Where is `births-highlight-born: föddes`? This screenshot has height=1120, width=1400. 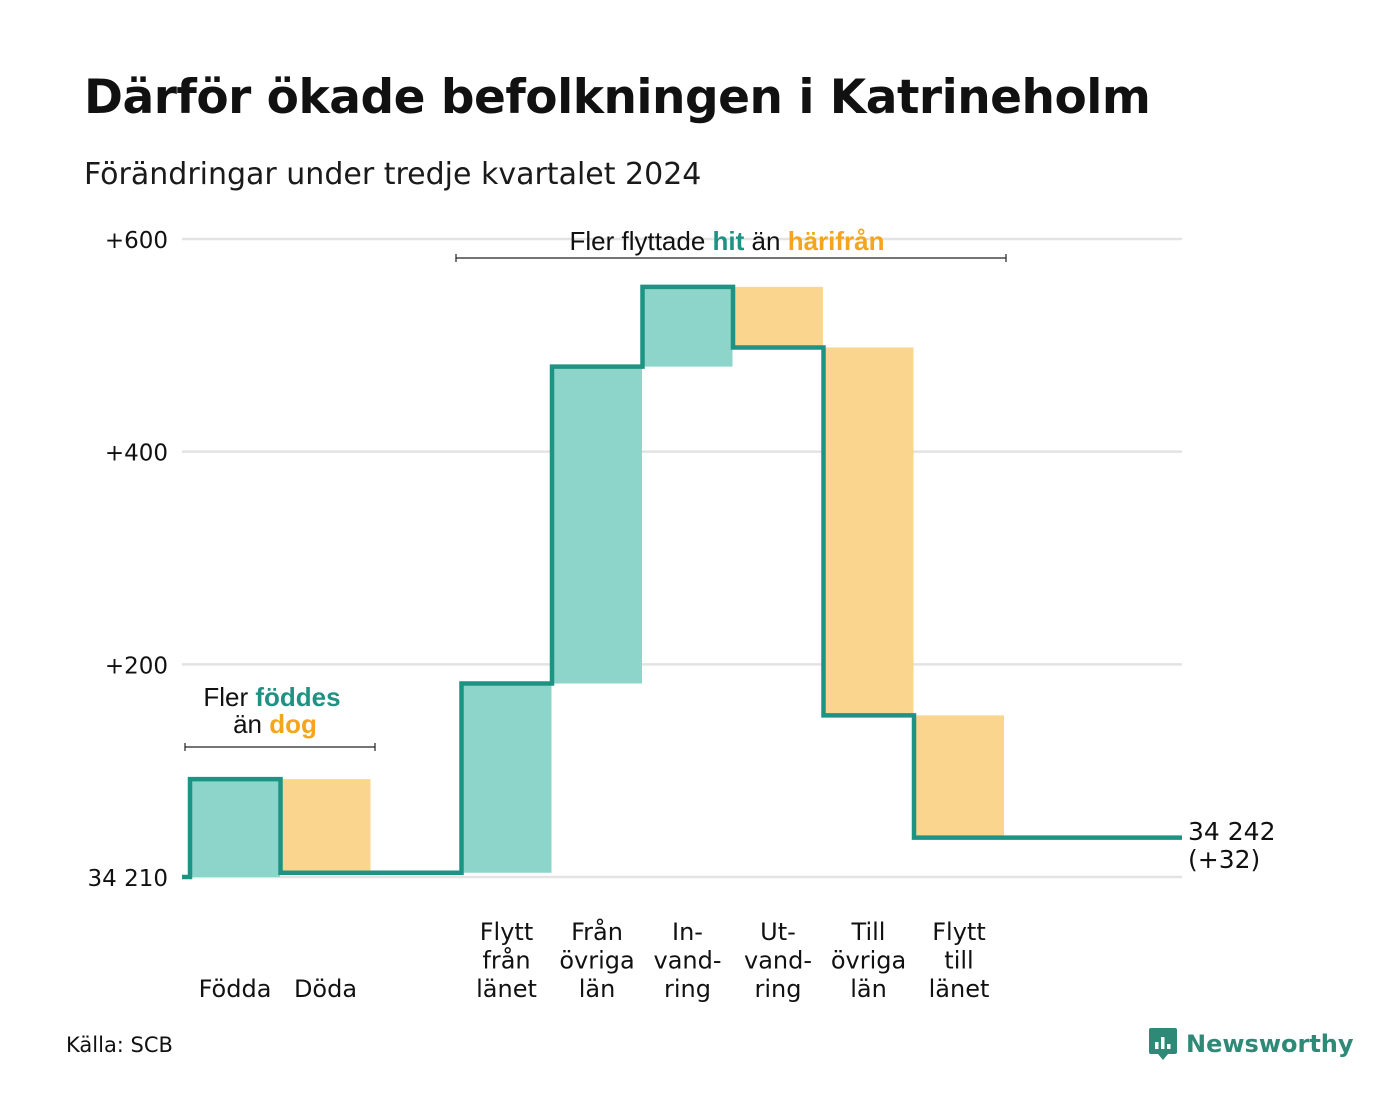
births-highlight-born: föddes is located at coordinates (297, 697).